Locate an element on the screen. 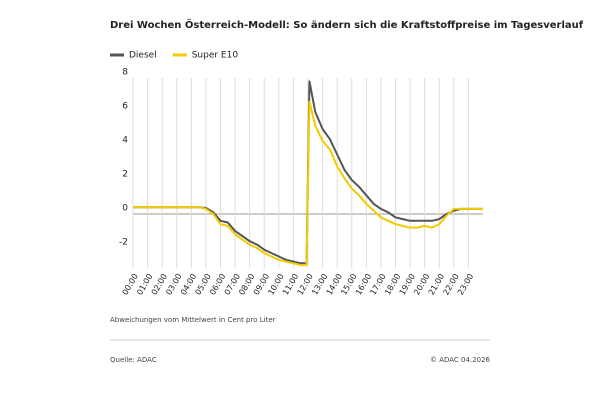  legend-label: Diesel is located at coordinates (143, 56).